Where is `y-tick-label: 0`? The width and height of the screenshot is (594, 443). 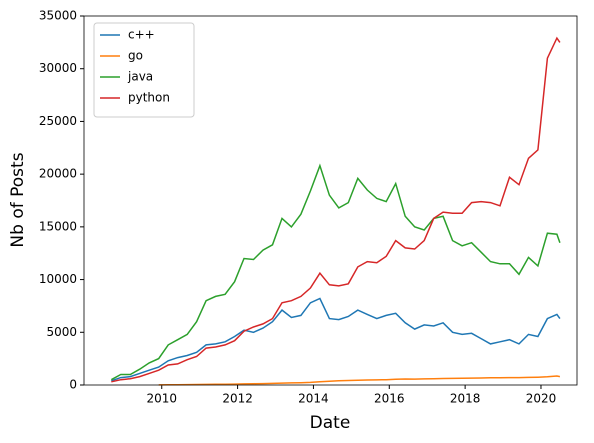
y-tick-label: 0 is located at coordinates (73, 385).